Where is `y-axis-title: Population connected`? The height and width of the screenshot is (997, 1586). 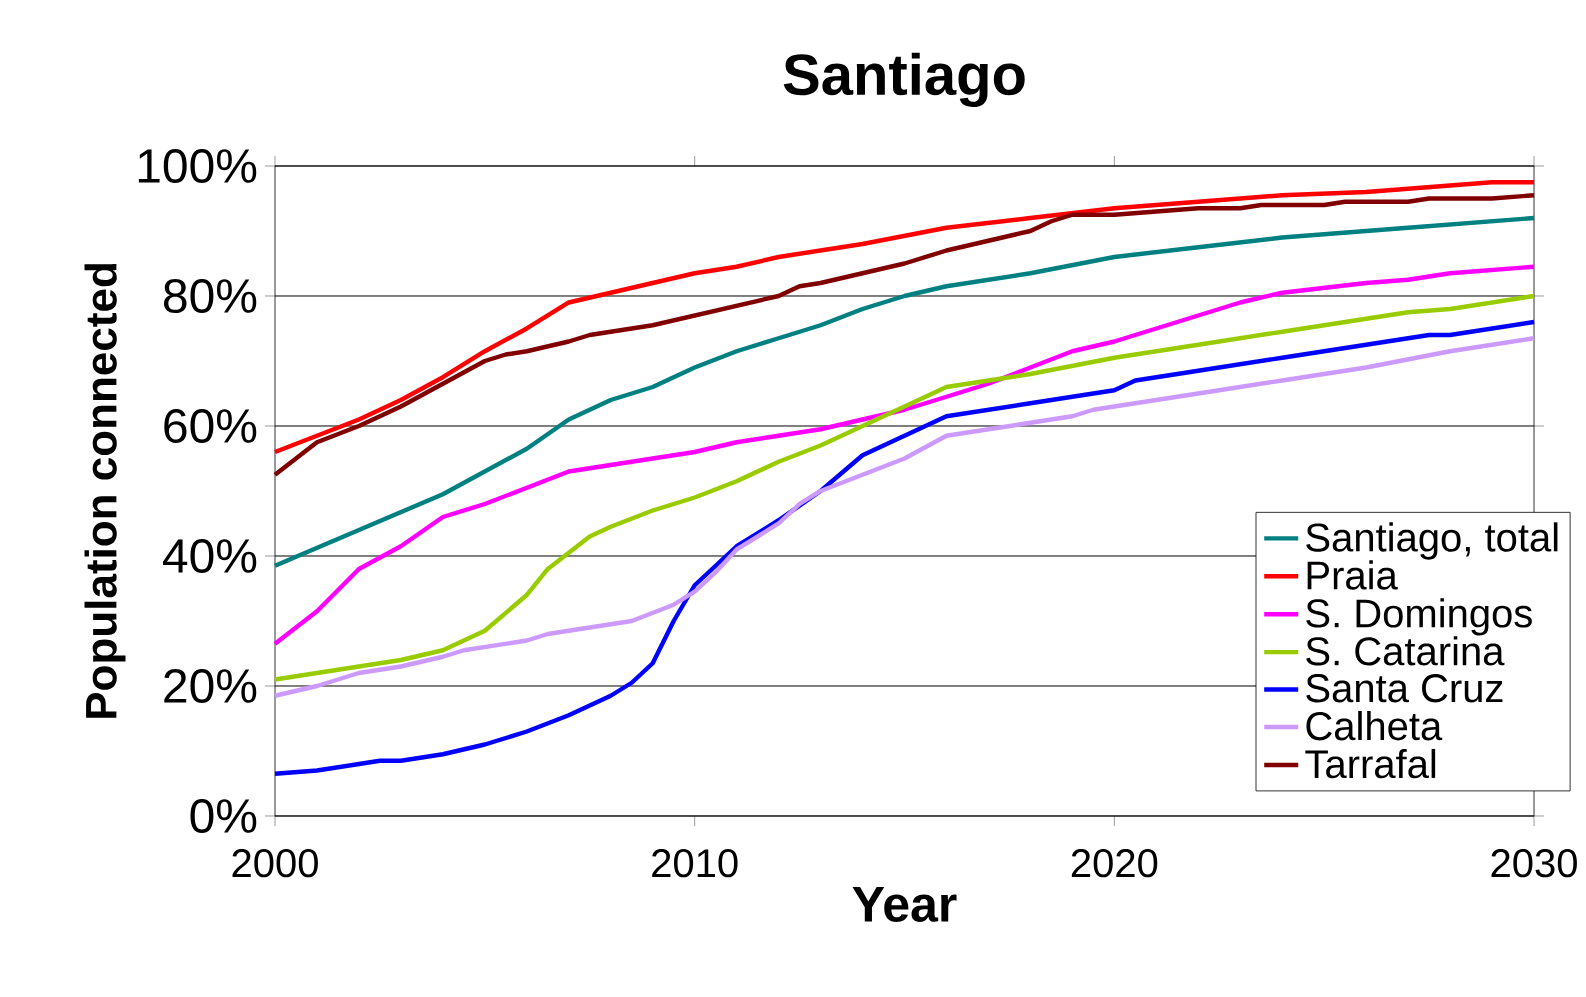
y-axis-title: Population connected is located at coordinates (105, 491).